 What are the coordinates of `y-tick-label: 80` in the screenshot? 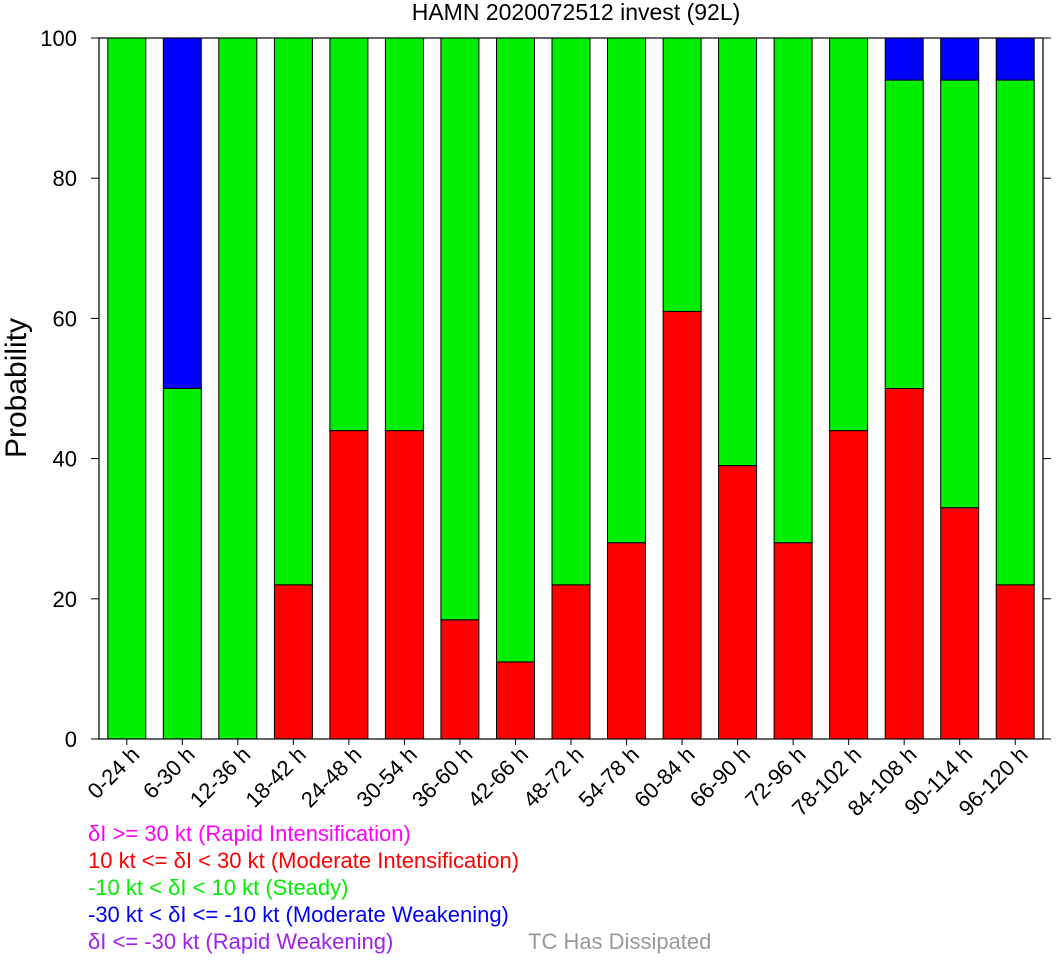 It's located at (65, 178).